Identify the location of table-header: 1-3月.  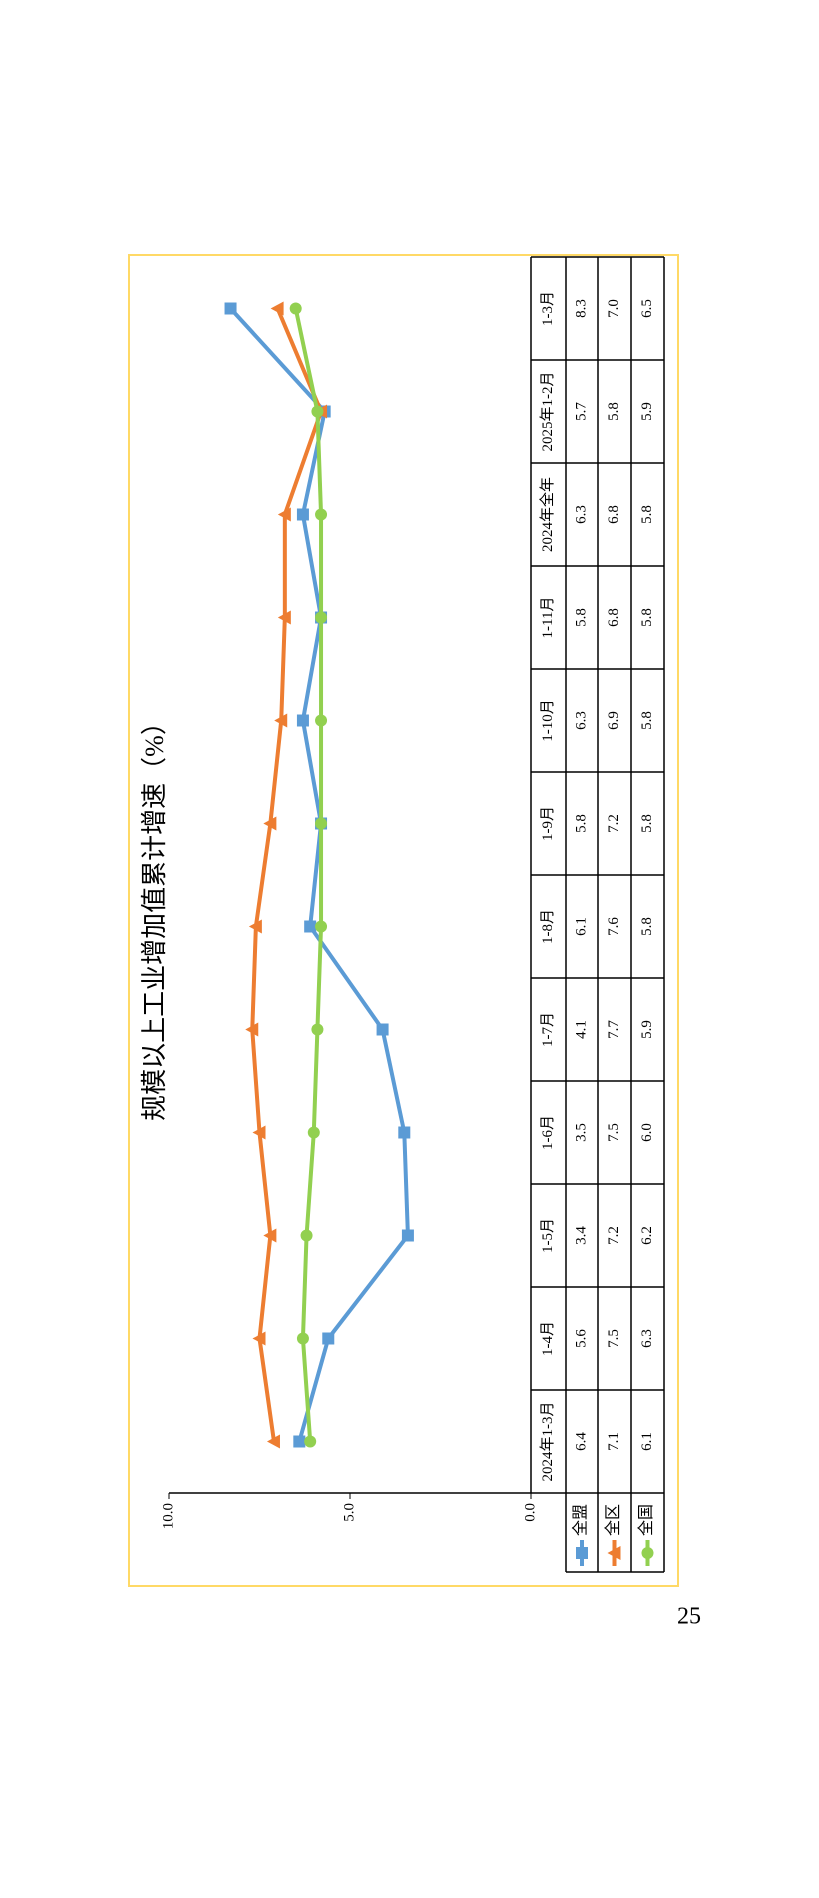
(548, 308).